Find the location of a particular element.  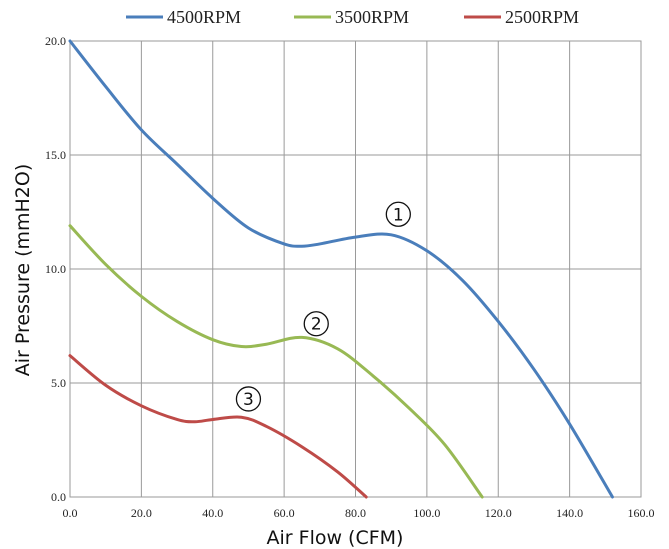

legend-label: 2500RPM is located at coordinates (542, 17).